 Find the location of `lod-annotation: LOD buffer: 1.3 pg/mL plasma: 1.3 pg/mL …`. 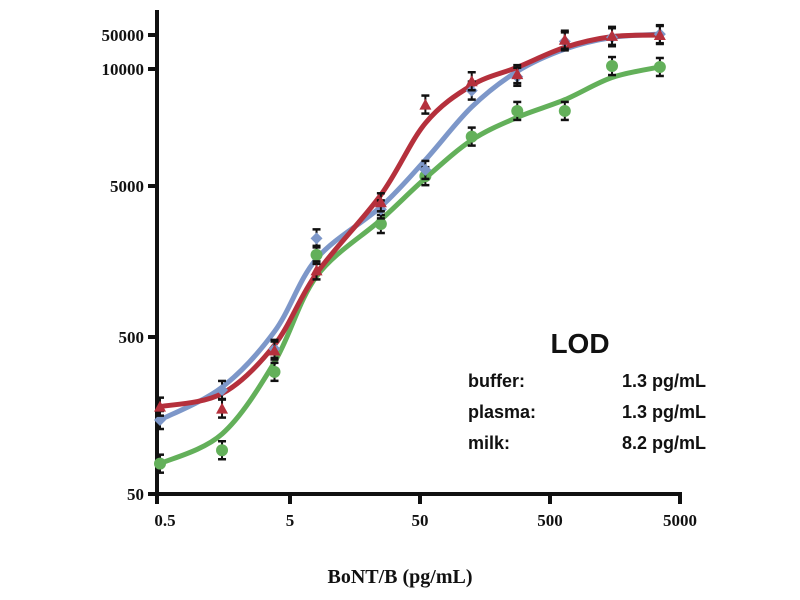

lod-annotation: LOD buffer: 1.3 pg/mL plasma: 1.3 pg/mL … is located at coordinates (587, 390).